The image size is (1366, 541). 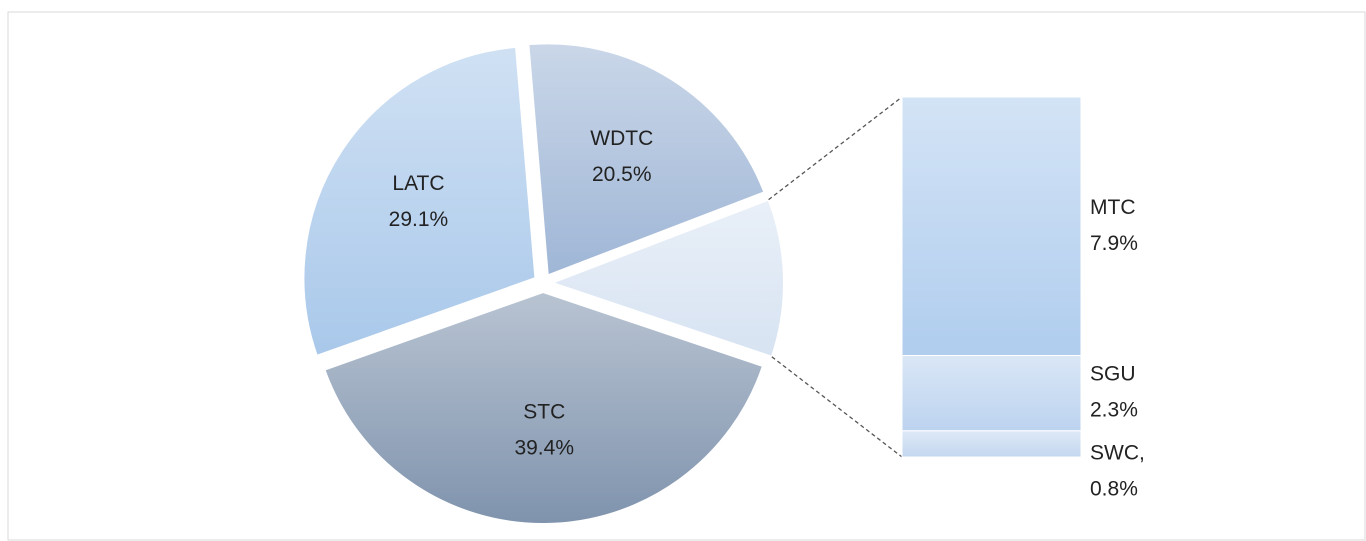 I want to click on slice-label: STC, so click(x=544, y=412).